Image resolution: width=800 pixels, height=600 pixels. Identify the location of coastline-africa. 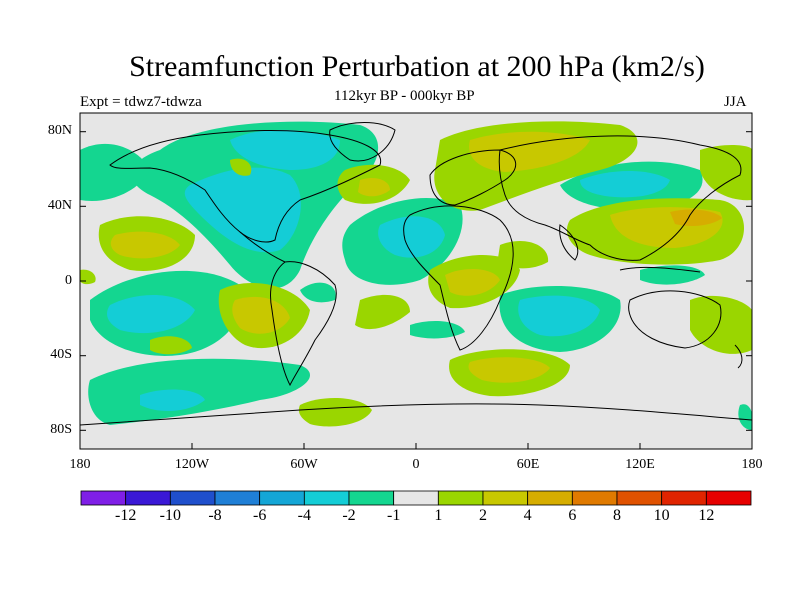
(458, 278).